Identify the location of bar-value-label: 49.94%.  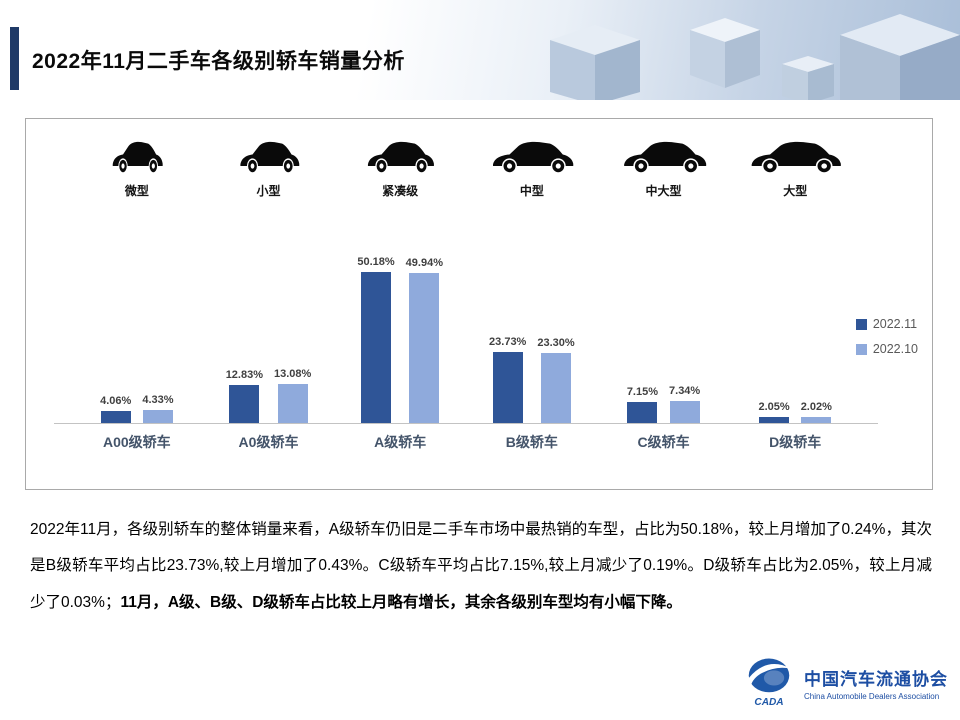
(424, 263).